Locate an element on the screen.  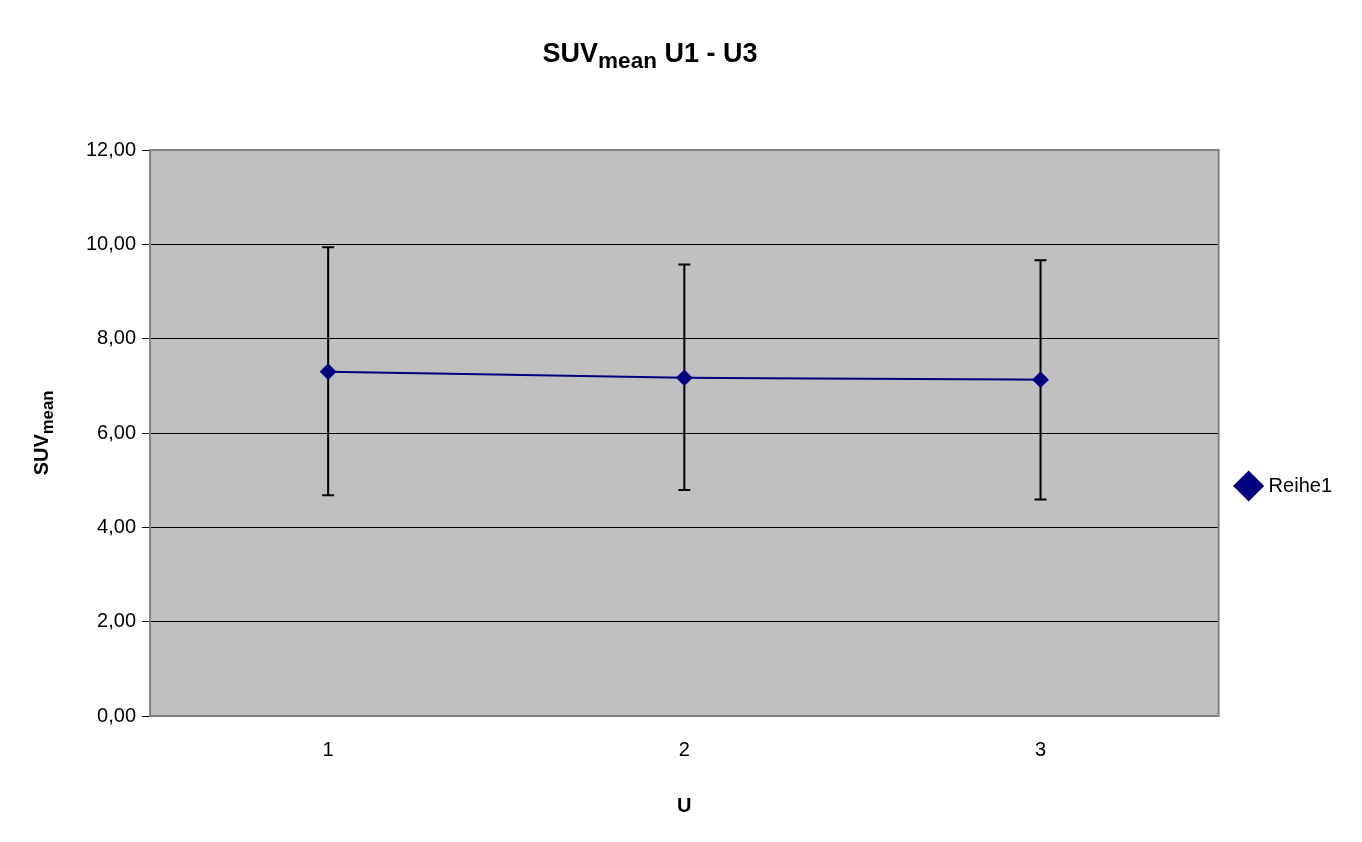
y-tick-label: 10,00 is located at coordinates (111, 242).